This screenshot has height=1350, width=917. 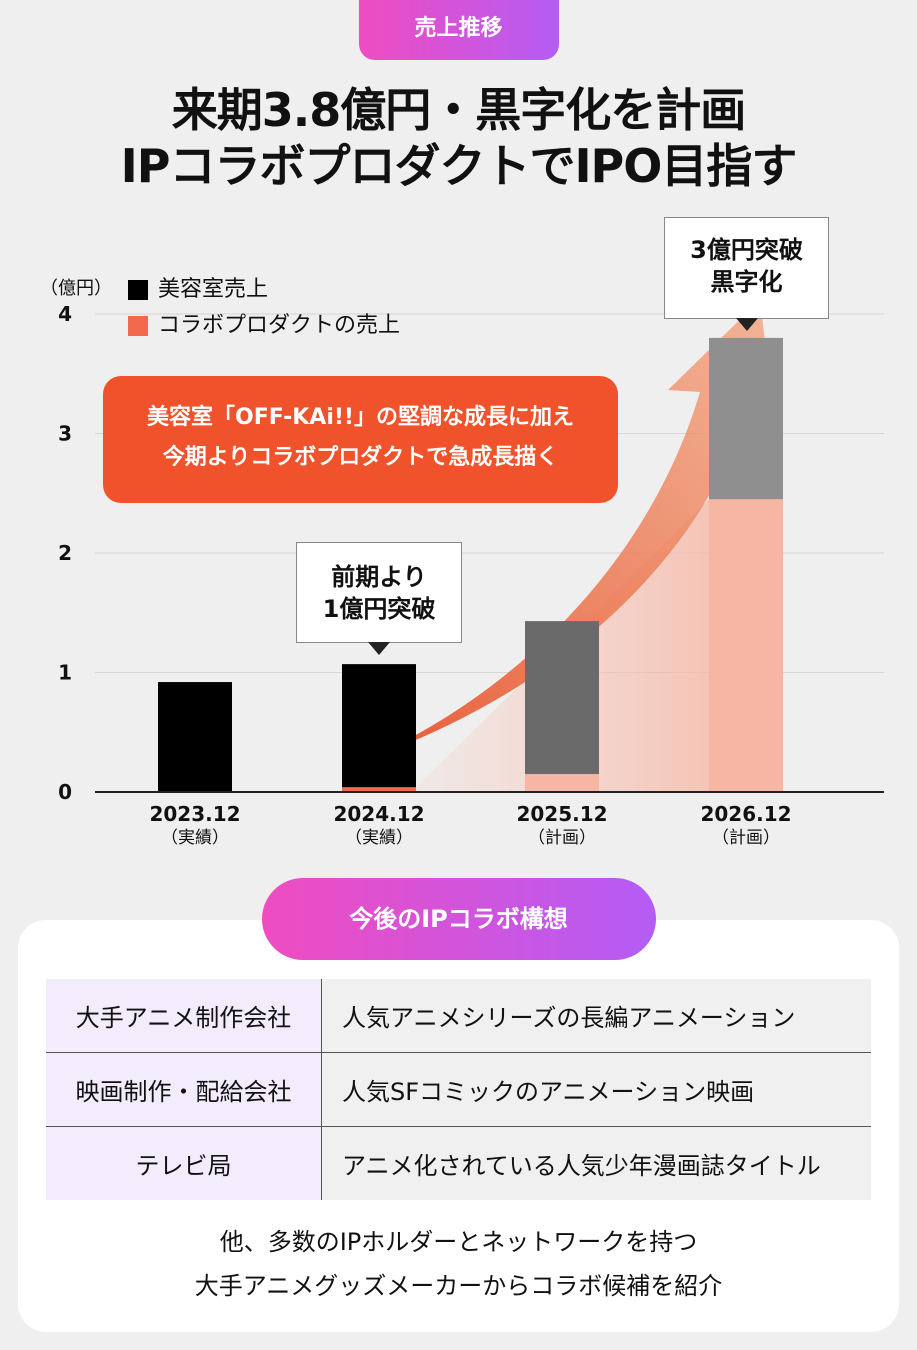 What do you see at coordinates (562, 783) in the screenshot?
I see `bar-collab-2025.12` at bounding box center [562, 783].